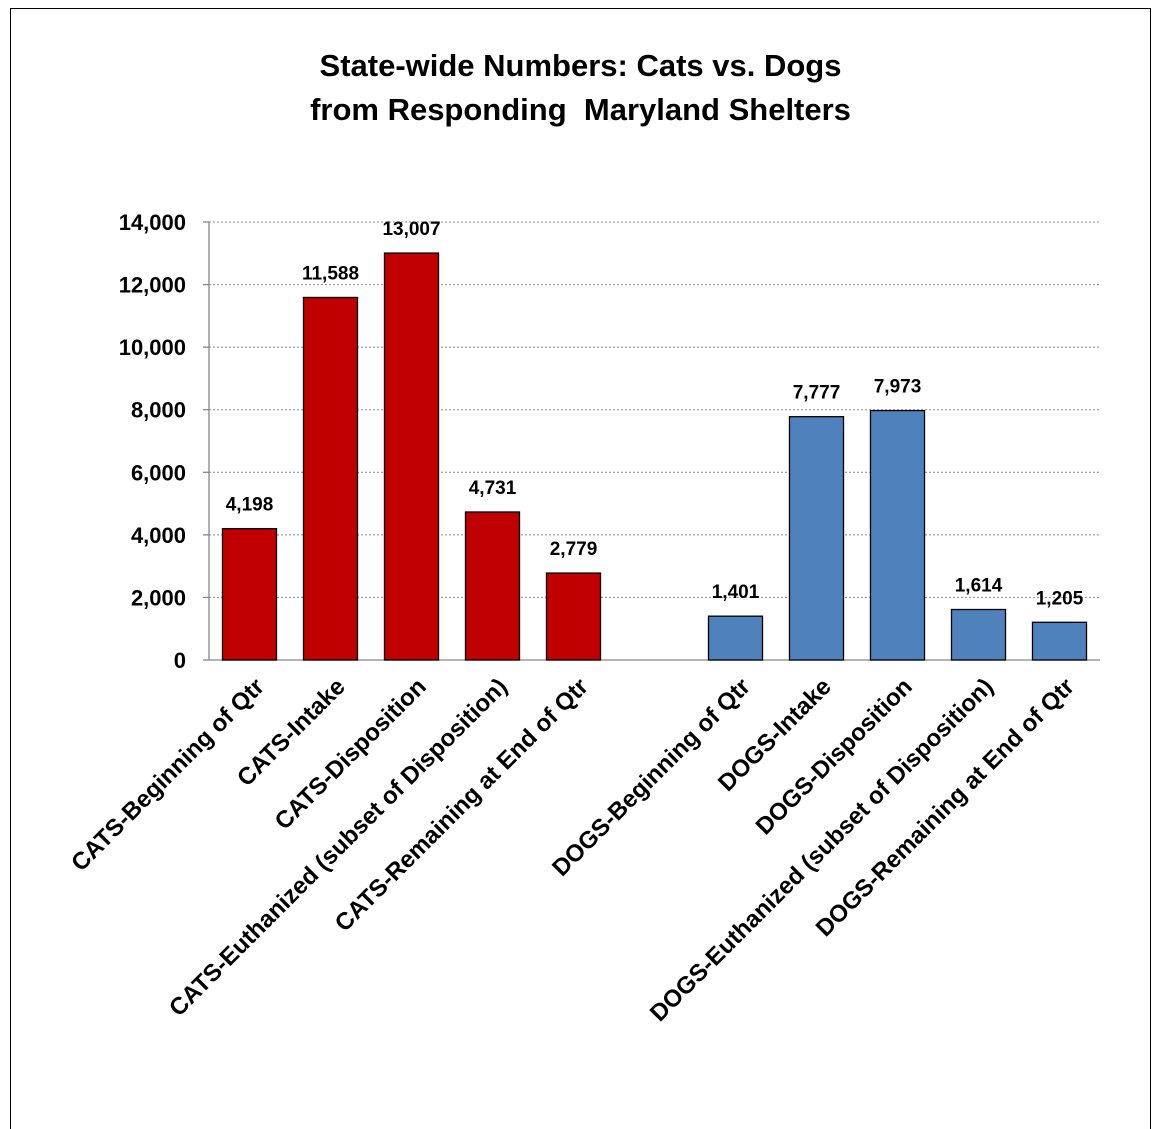  Describe the element at coordinates (978, 634) in the screenshot. I see `bar-dogs-euthanized-subset-of-disposition` at that location.